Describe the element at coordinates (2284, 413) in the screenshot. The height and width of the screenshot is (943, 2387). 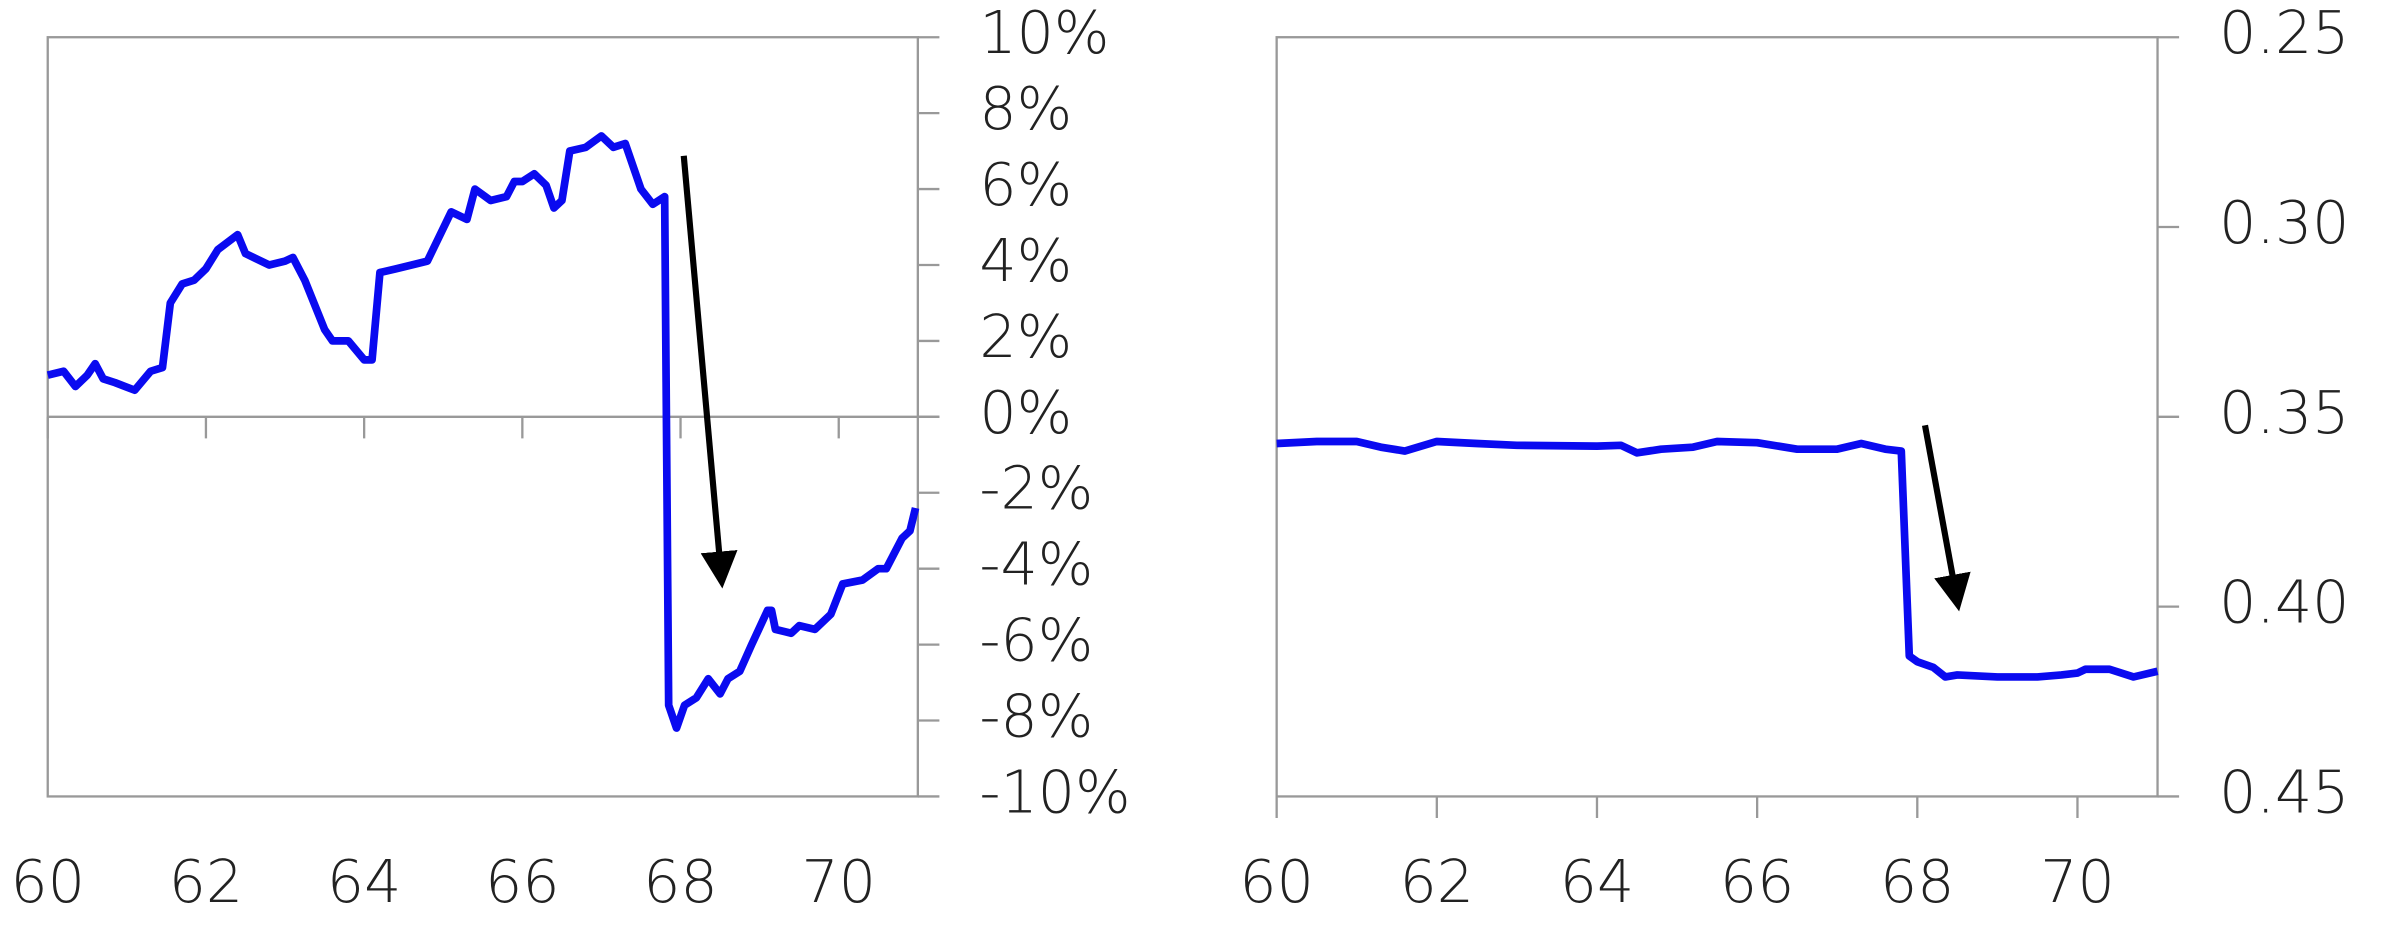
I see `y-tick-label: 0.35` at that location.